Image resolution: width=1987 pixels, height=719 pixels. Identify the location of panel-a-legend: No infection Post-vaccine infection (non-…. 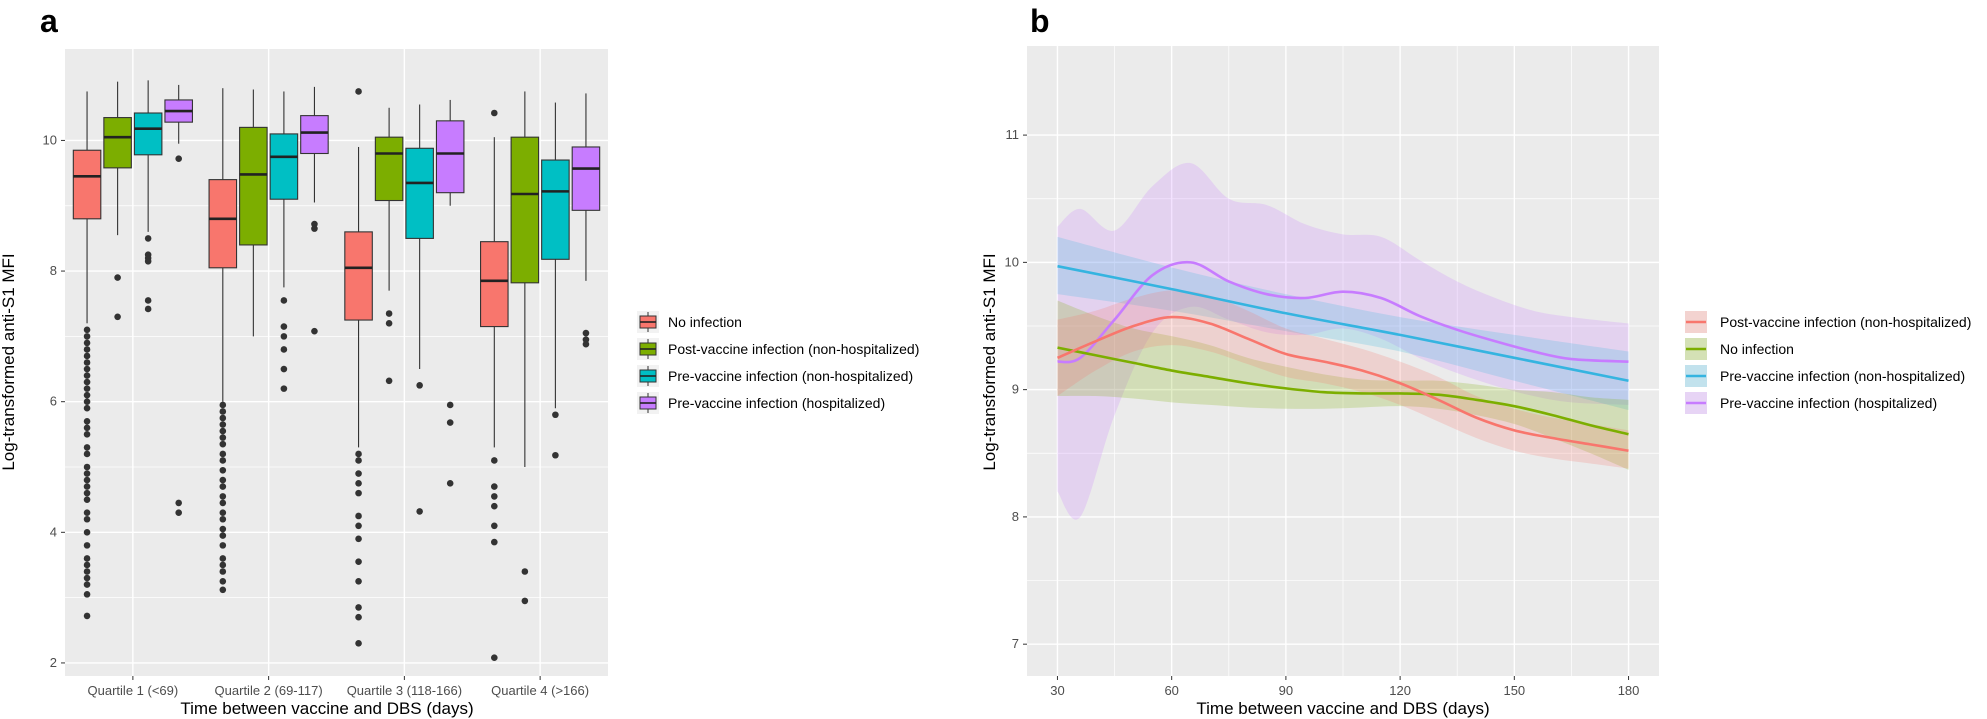
(778, 362).